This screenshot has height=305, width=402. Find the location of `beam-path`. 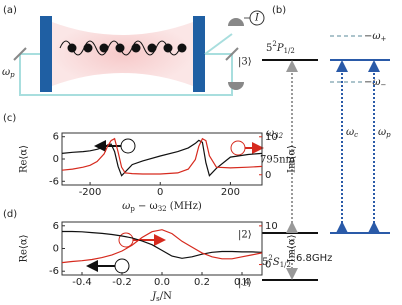

beam-path is located at coordinates (218, 44).